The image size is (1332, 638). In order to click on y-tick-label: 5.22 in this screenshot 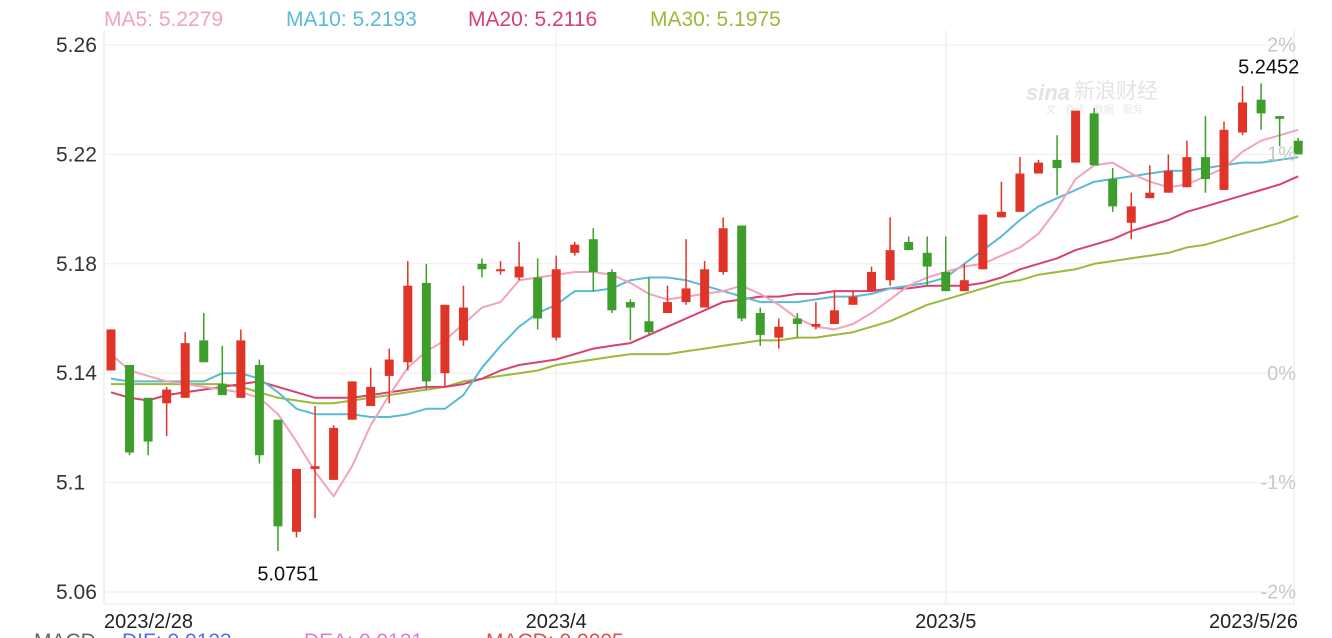, I will do `click(76, 154)`.